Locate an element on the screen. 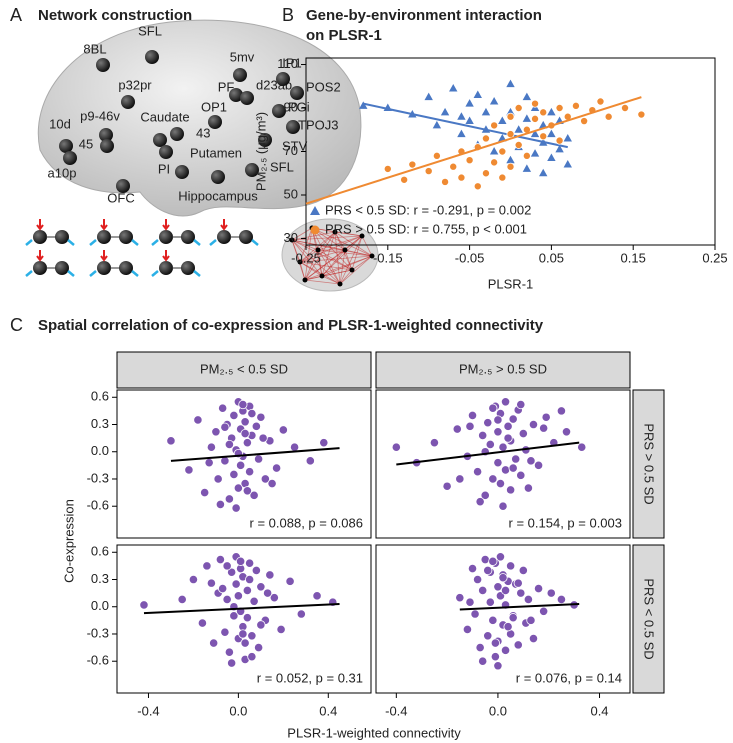  x-tick-label: -0.05 is located at coordinates (470, 257).